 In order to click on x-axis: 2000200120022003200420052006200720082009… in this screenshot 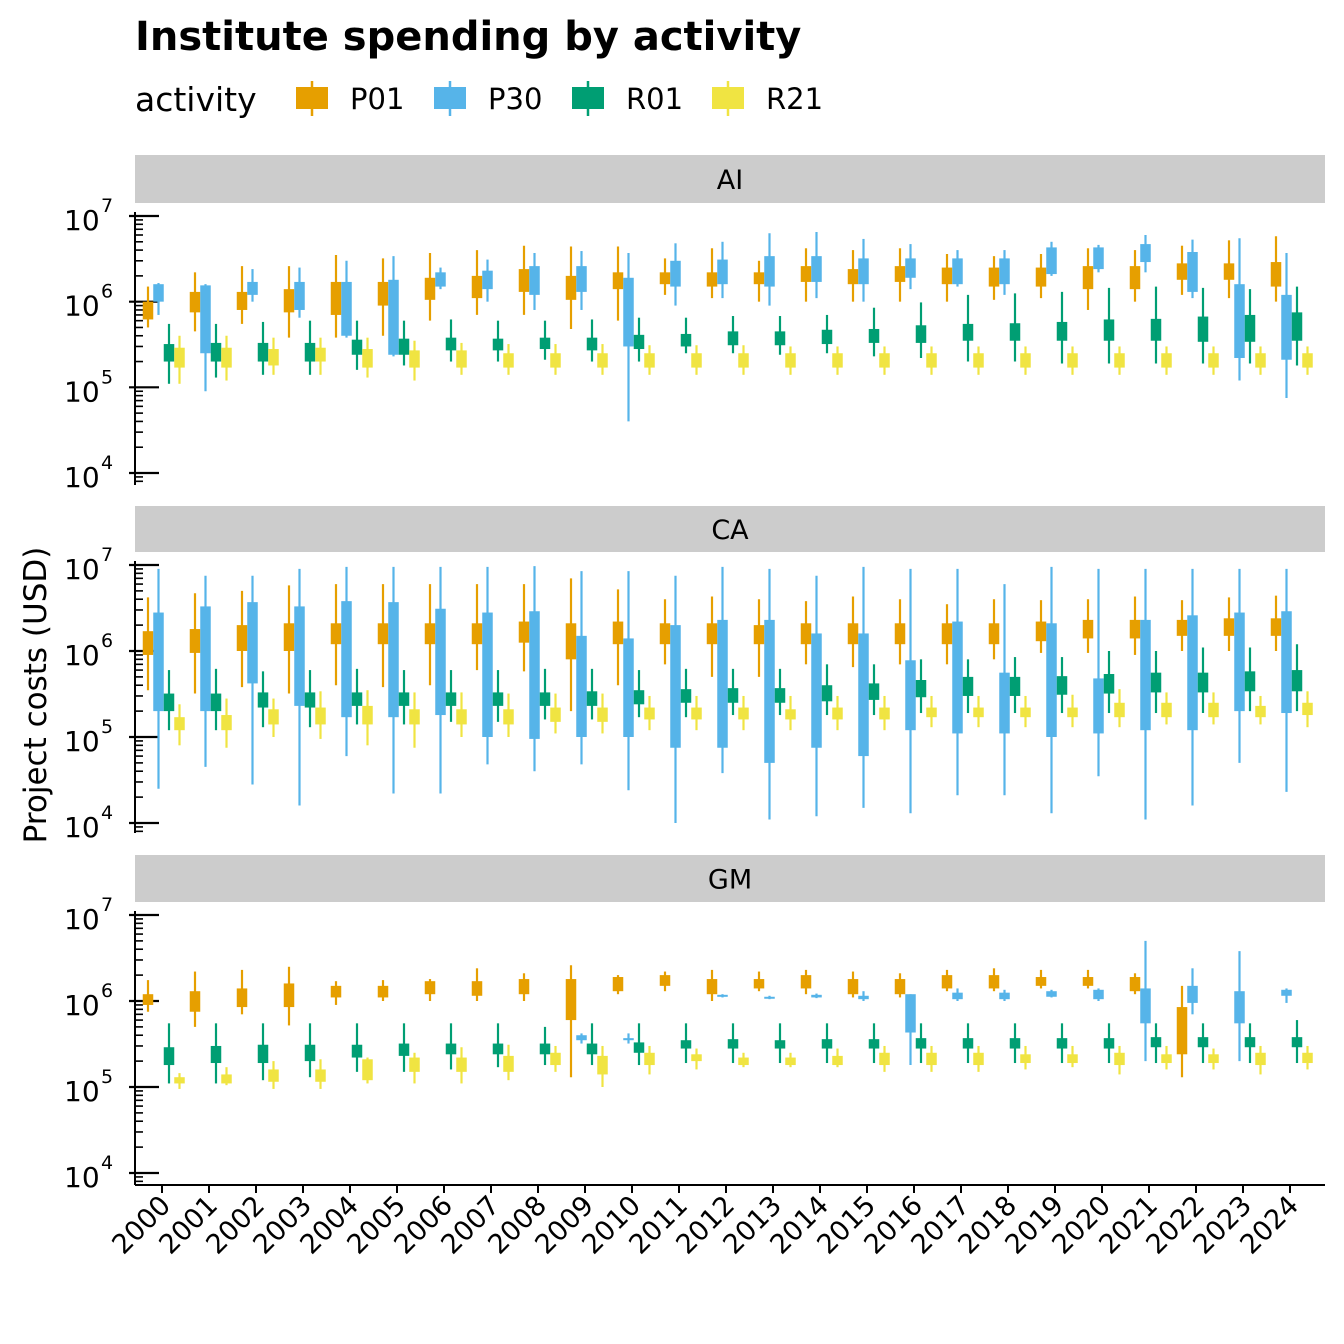, I will do `click(715, 1222)`.